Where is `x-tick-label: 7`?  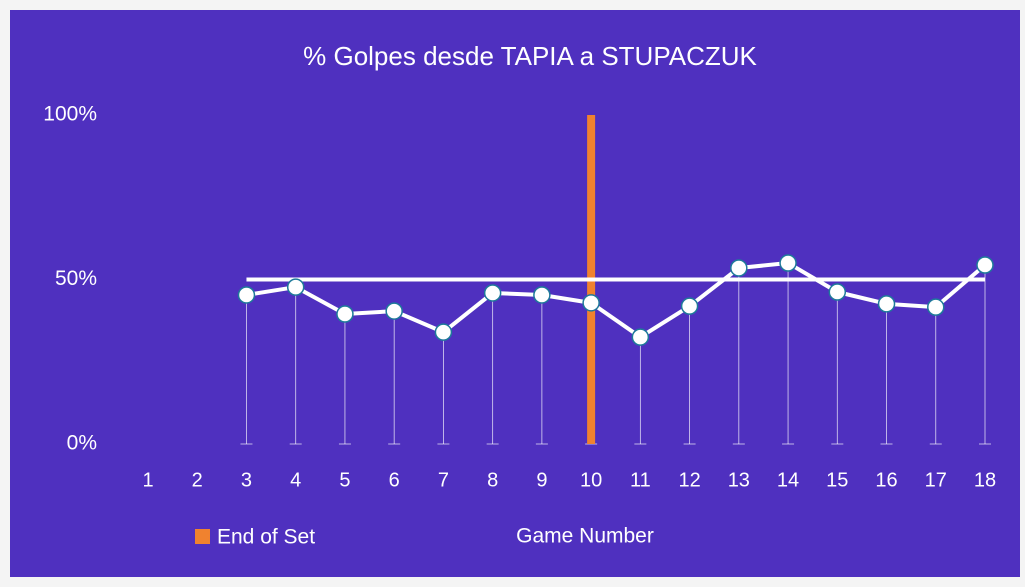 x-tick-label: 7 is located at coordinates (443, 480).